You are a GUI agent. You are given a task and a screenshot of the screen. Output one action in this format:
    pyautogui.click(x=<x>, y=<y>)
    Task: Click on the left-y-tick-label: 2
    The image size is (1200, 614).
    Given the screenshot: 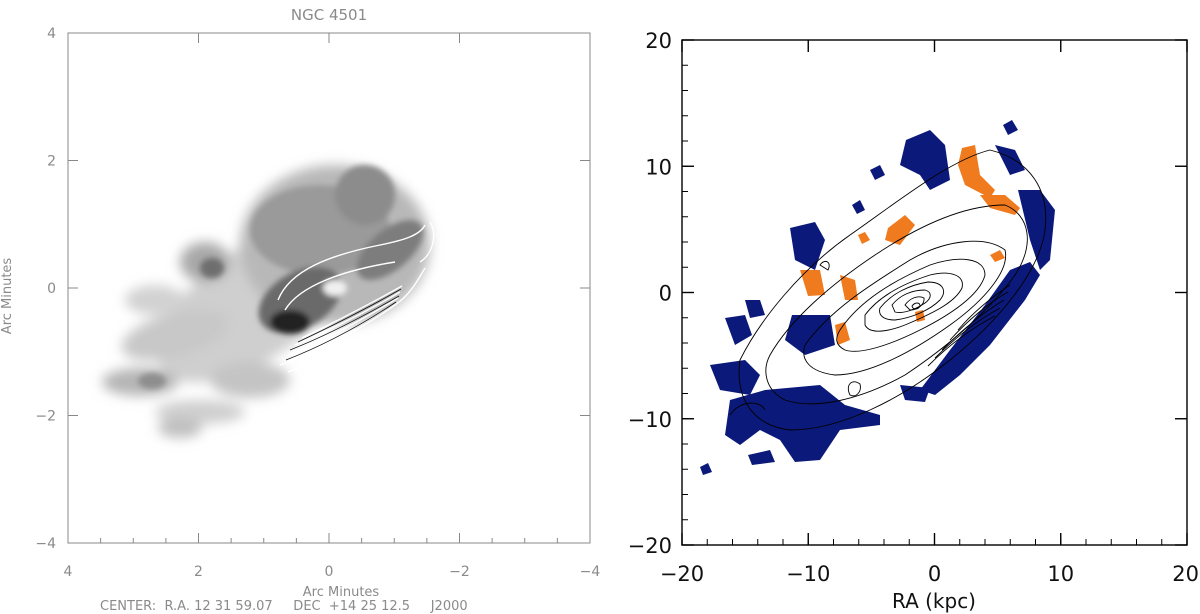 What is the action you would take?
    pyautogui.click(x=51, y=162)
    